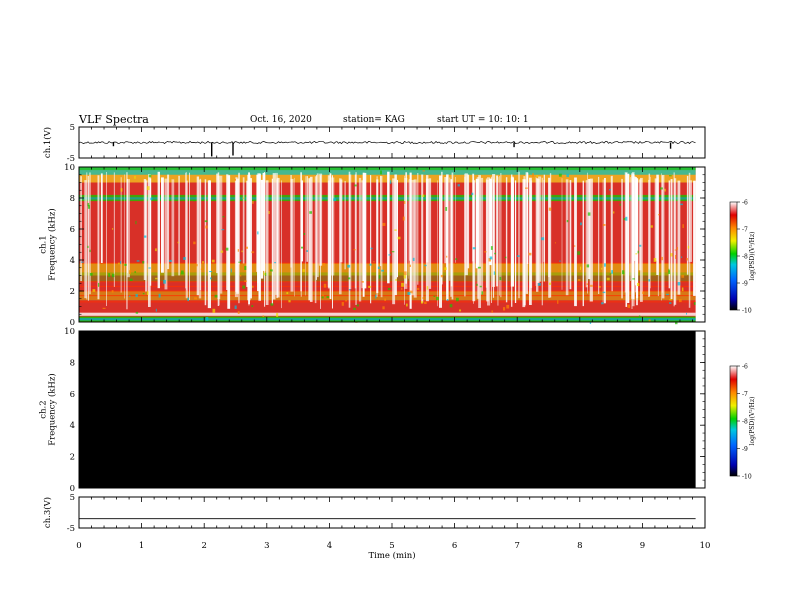 This screenshot has height=612, width=792. I want to click on y-tick-label: 6, so click(72, 230).